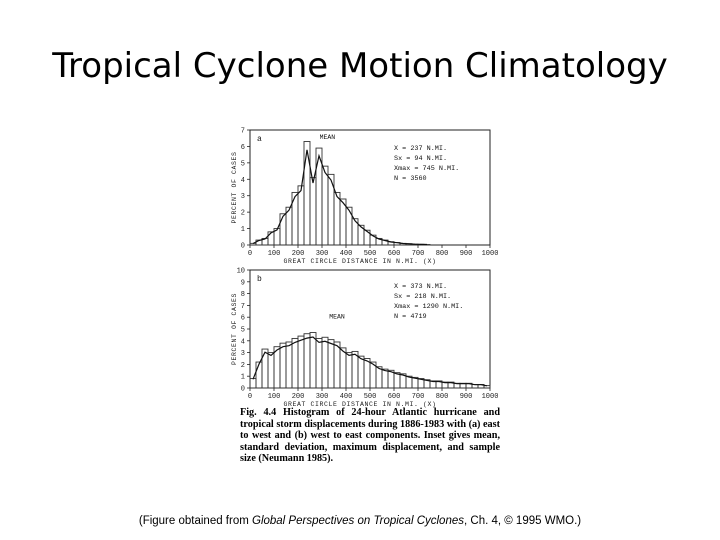 Image resolution: width=720 pixels, height=540 pixels. I want to click on stats-inset-line: X = 237 N.MI., so click(420, 149).